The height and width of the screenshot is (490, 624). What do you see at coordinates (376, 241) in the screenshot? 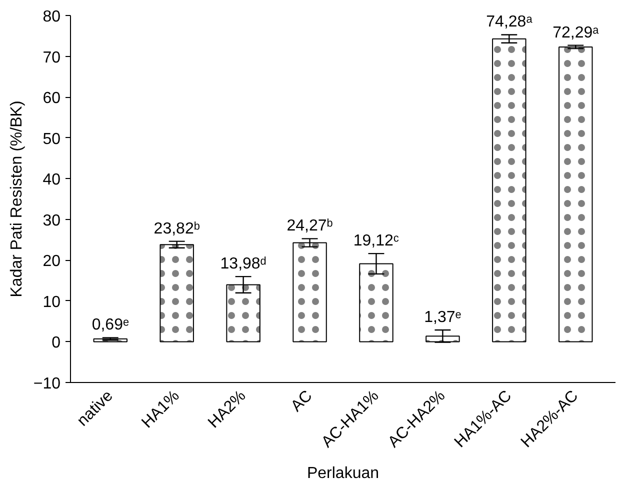
I see `data-label: 19,12ᶜ` at bounding box center [376, 241].